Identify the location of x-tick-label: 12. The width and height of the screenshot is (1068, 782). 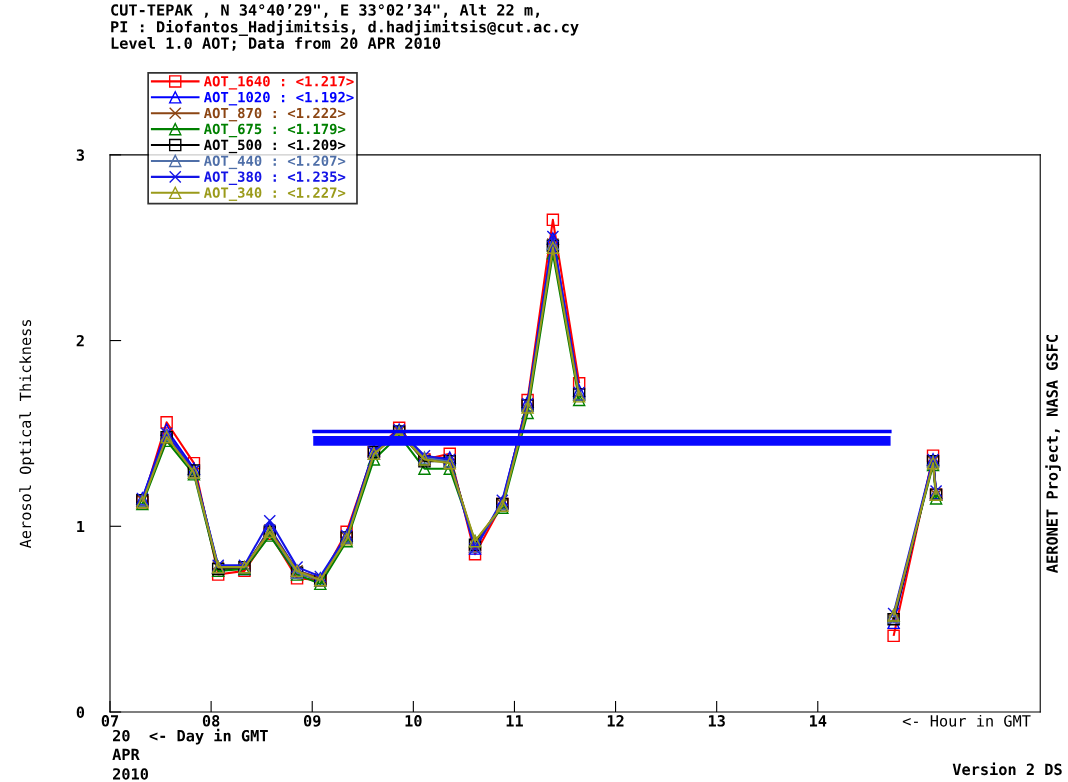
(615, 721).